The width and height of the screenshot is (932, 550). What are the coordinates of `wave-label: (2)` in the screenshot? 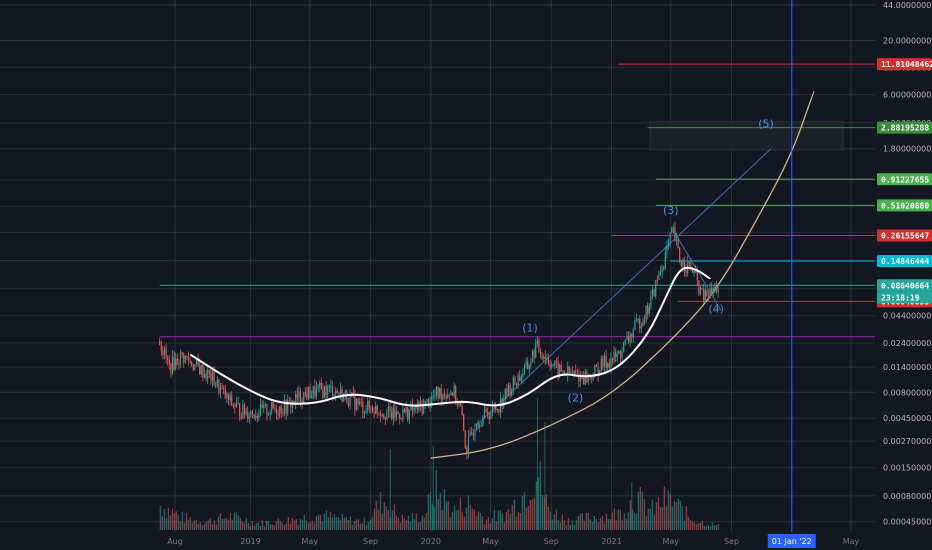 It's located at (576, 398).